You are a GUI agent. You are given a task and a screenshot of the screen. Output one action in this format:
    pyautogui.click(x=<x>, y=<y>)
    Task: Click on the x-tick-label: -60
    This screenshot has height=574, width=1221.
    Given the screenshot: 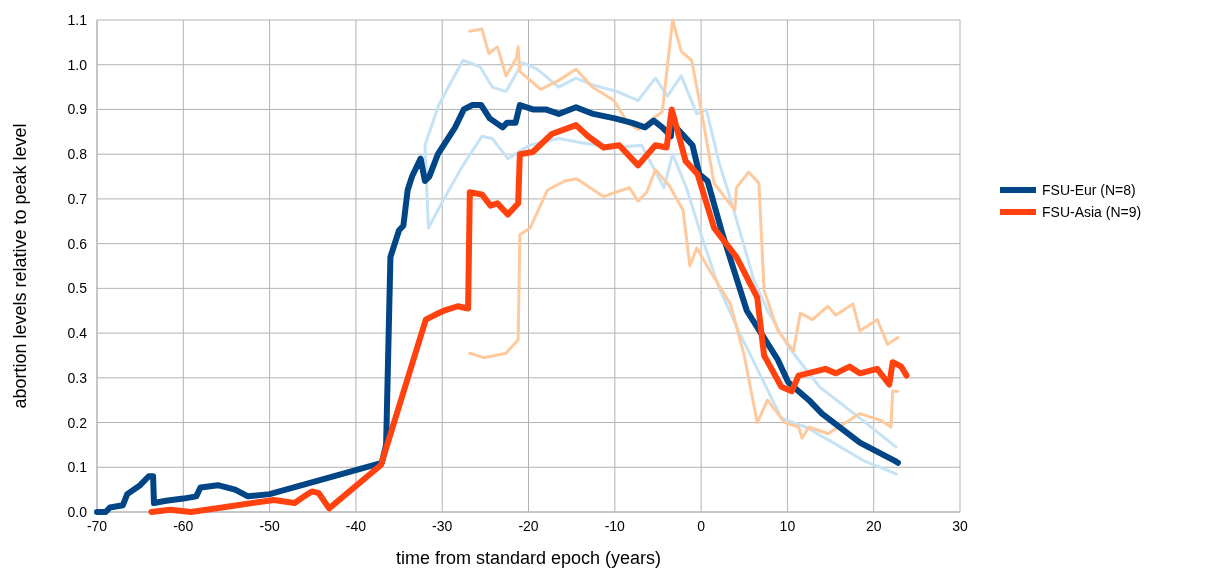 What is the action you would take?
    pyautogui.click(x=183, y=526)
    